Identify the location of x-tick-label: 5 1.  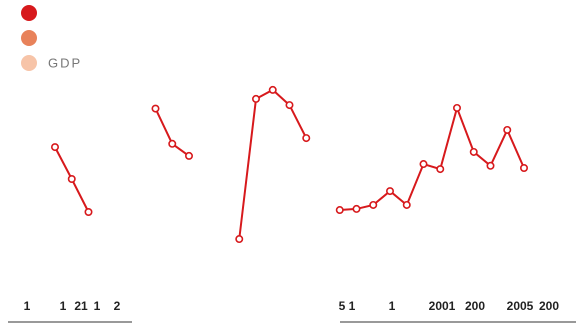
(347, 306).